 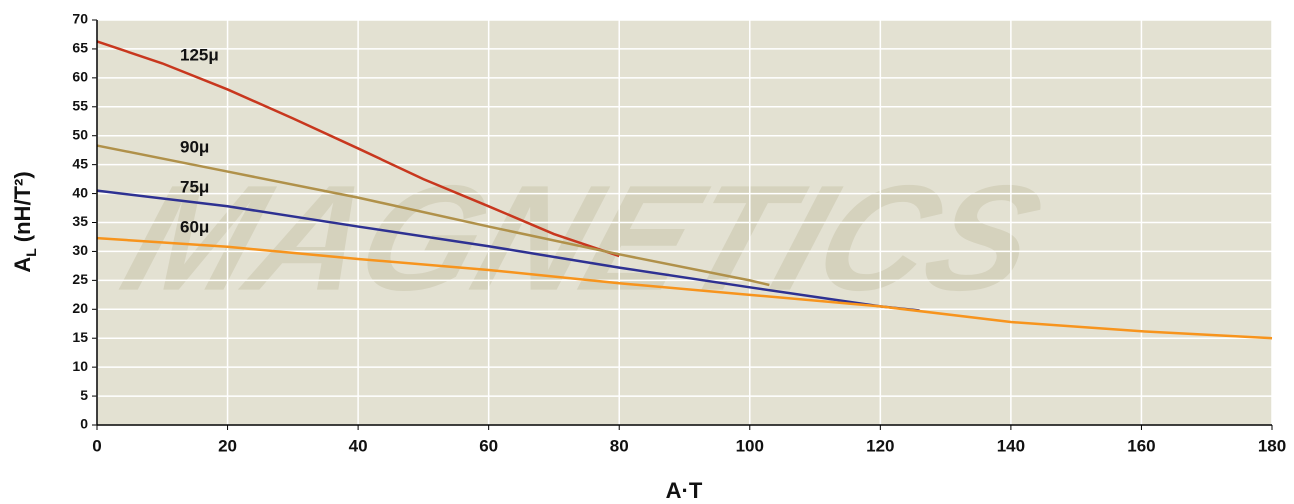 I want to click on y-title-unit: (nH/T²), so click(x=22, y=206).